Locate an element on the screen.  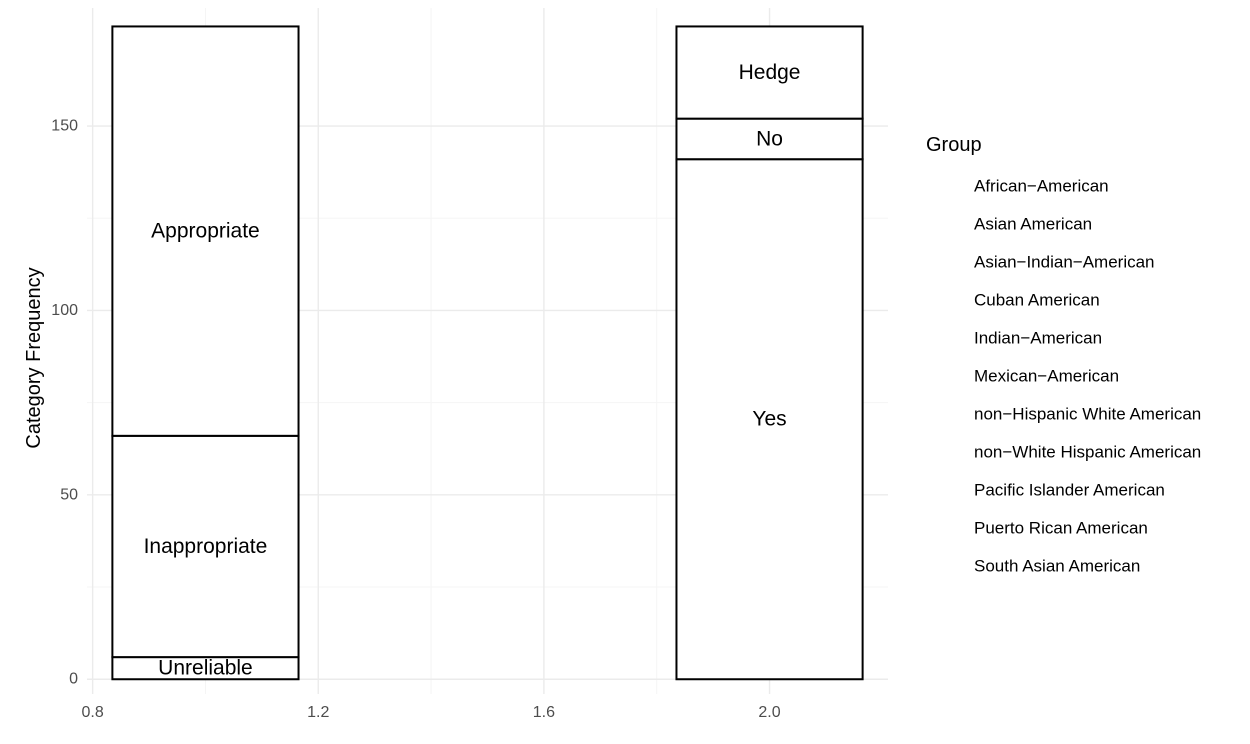
y-axis: 0 50 100 150 is located at coordinates (64, 403).